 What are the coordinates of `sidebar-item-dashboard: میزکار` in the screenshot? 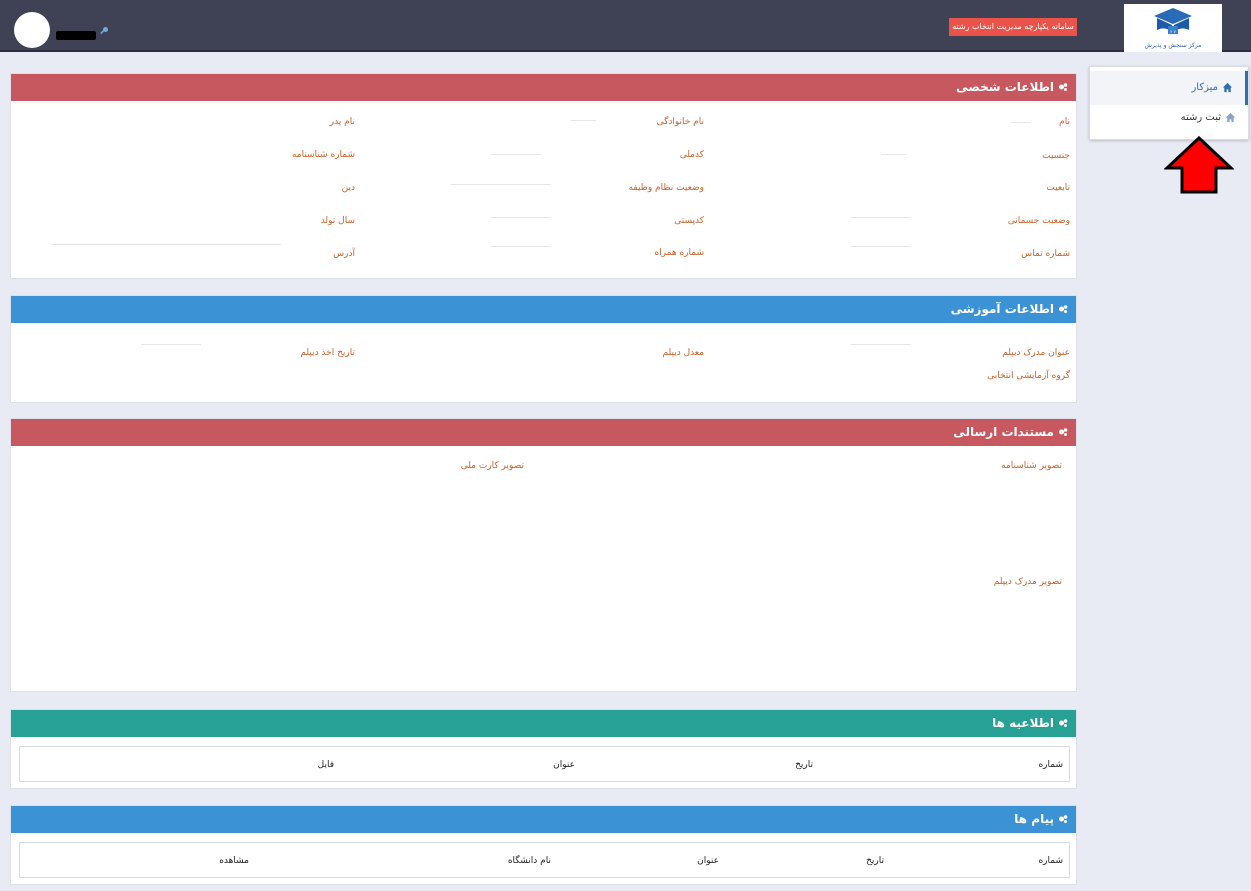 It's located at (1169, 88).